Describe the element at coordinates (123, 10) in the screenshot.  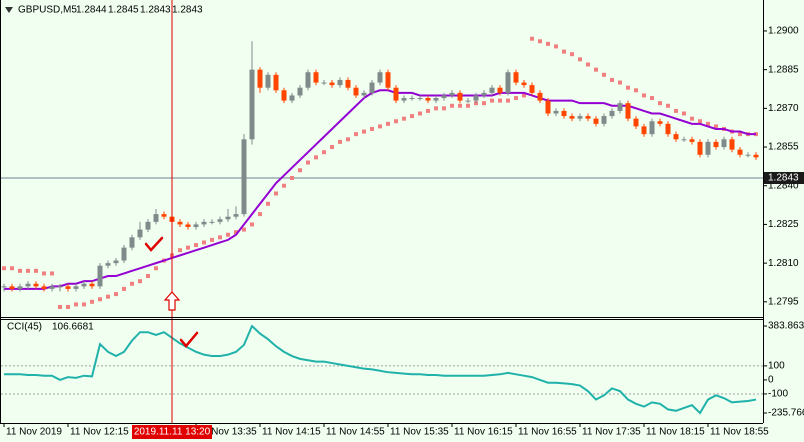
I see `header-value: 1.2845` at that location.